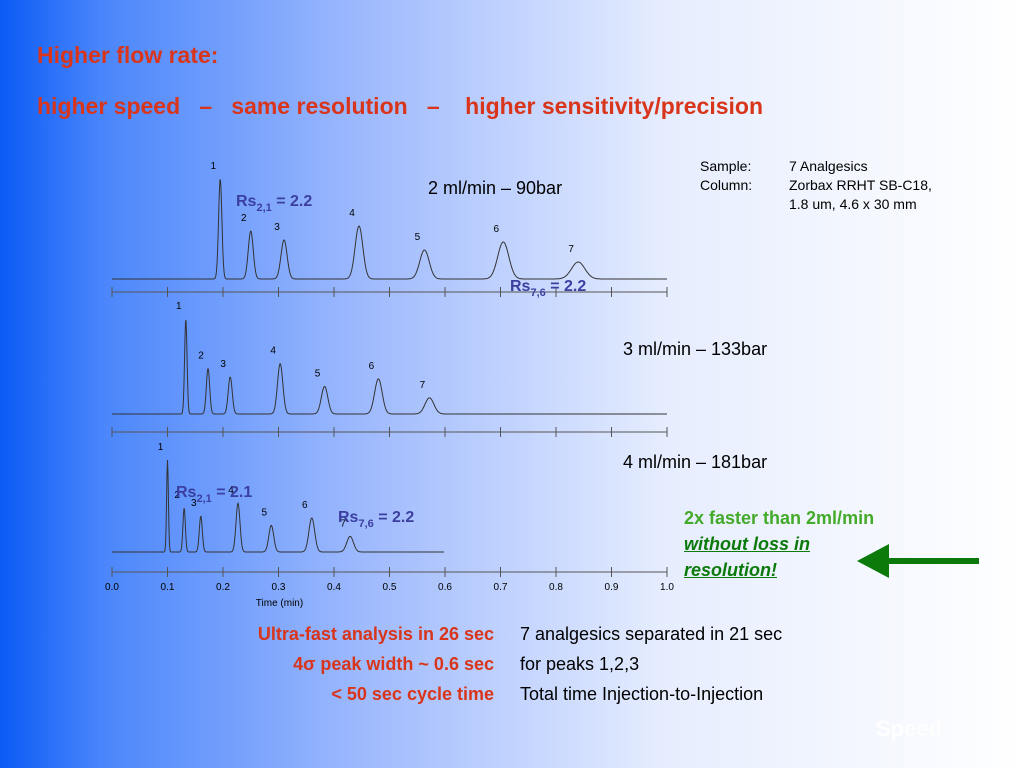 The height and width of the screenshot is (768, 1024). I want to click on resolution-label: Rs2,1 = 2.2, so click(274, 203).